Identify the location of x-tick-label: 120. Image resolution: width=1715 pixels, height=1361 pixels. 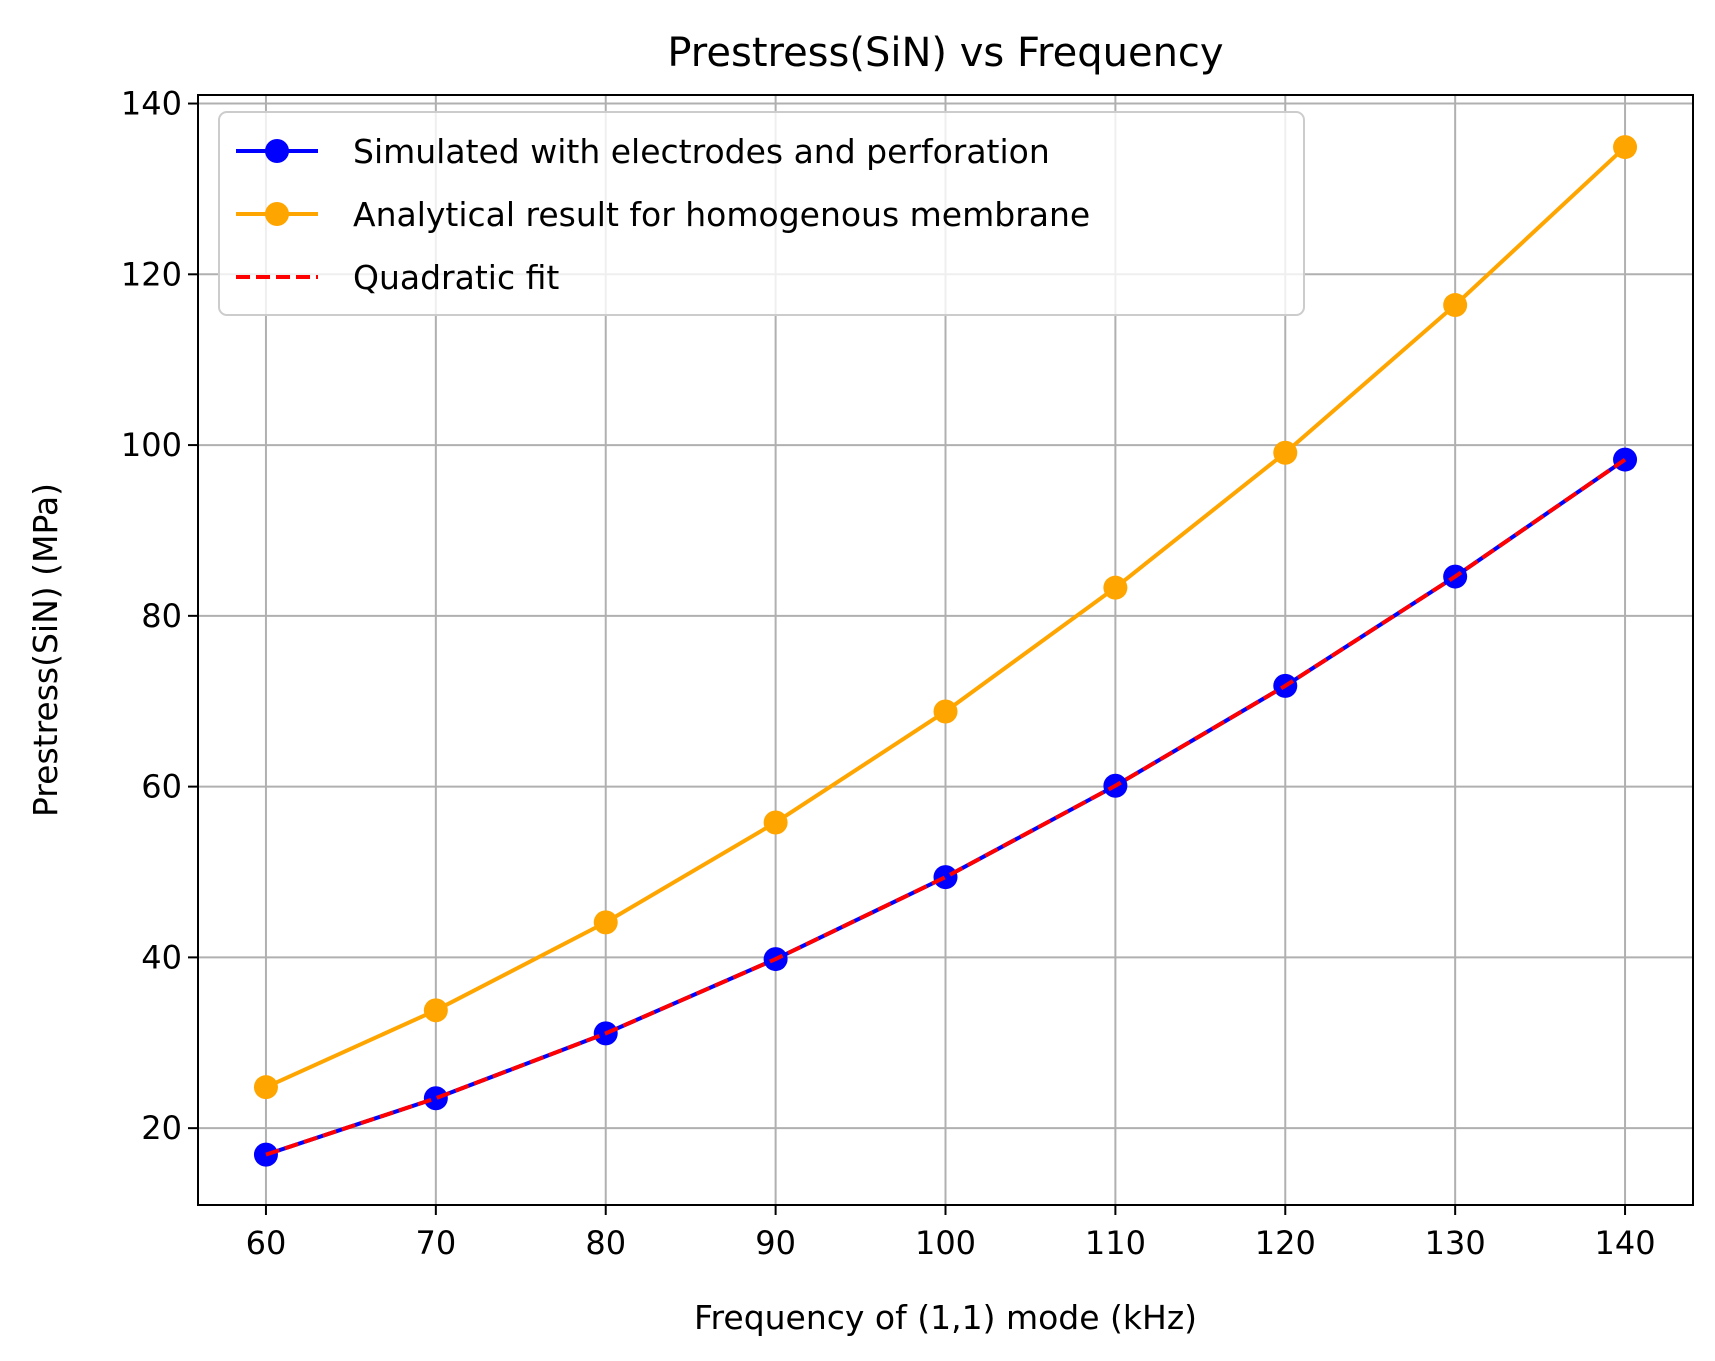
(1285, 1243).